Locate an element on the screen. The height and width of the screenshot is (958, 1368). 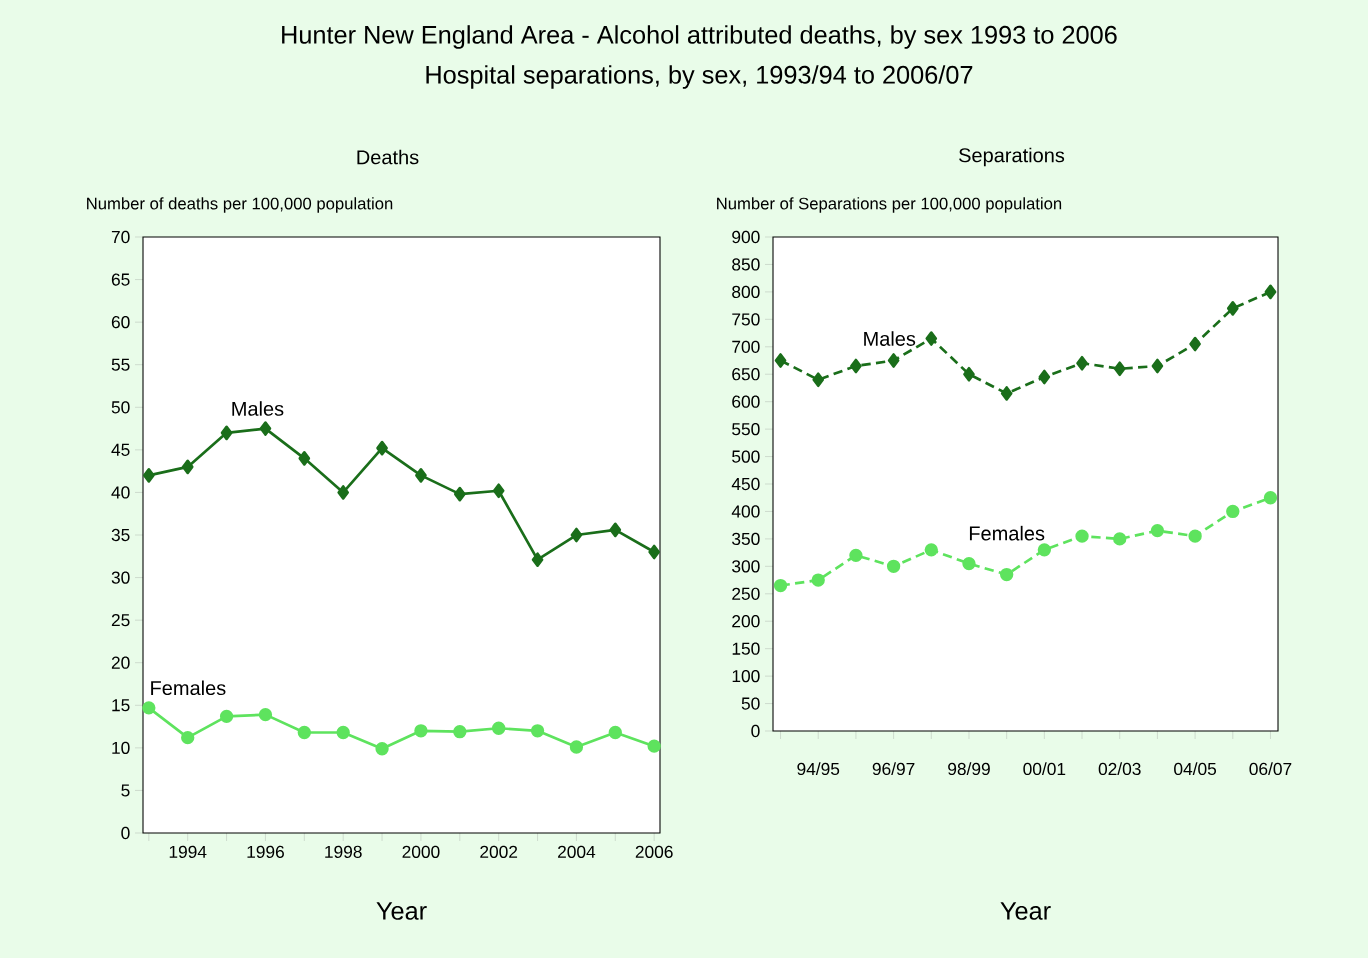
y-tick-label: 250 is located at coordinates (746, 593).